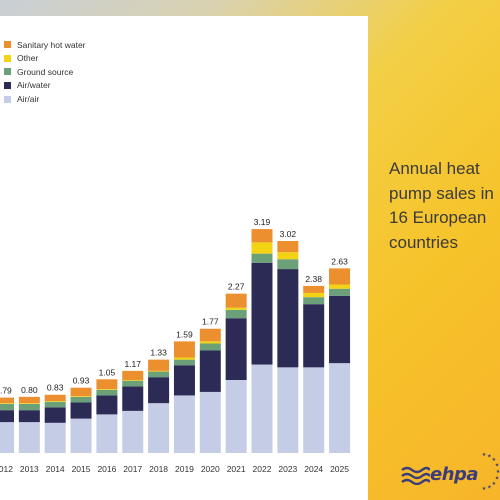 Image resolution: width=500 pixels, height=500 pixels. I want to click on bar-segment-other-2018, so click(159, 371).